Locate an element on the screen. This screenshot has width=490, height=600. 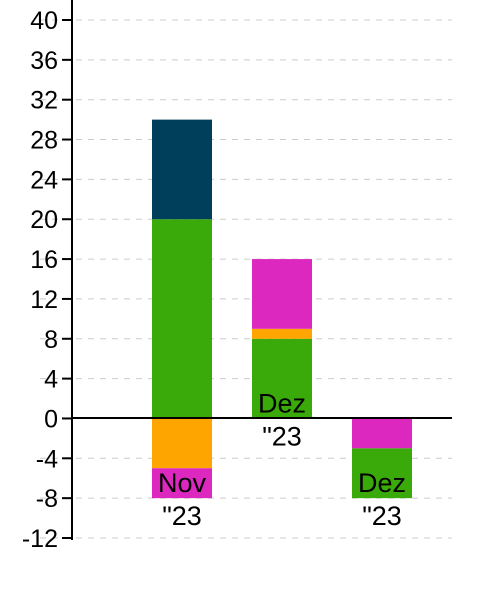
y-tick-label: 24 is located at coordinates (44, 180).